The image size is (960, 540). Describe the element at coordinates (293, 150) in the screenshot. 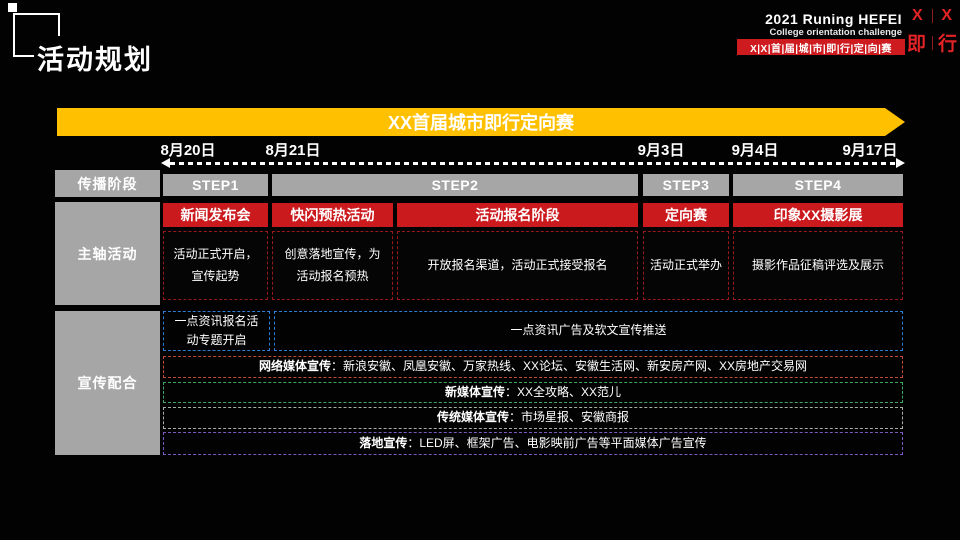

I see `timeline-date: 8月21日` at that location.